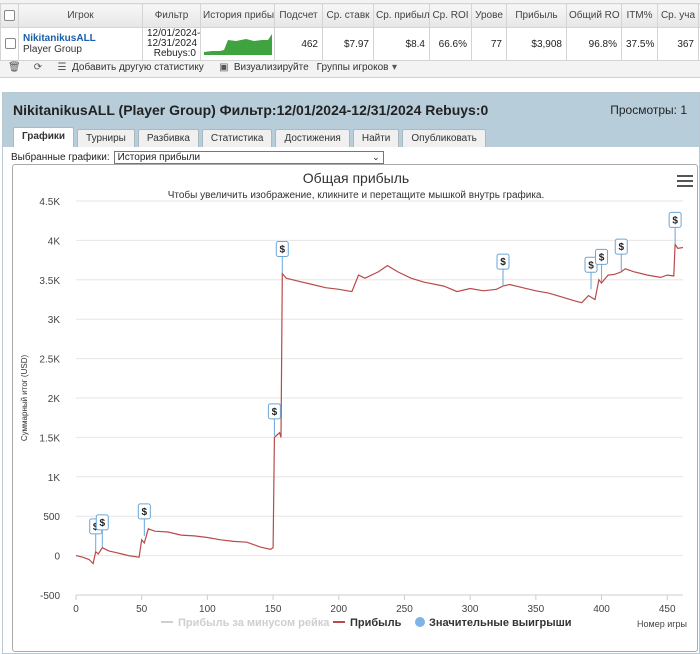 This screenshot has height=654, width=700. I want to click on x-tick-label: 300, so click(470, 609).